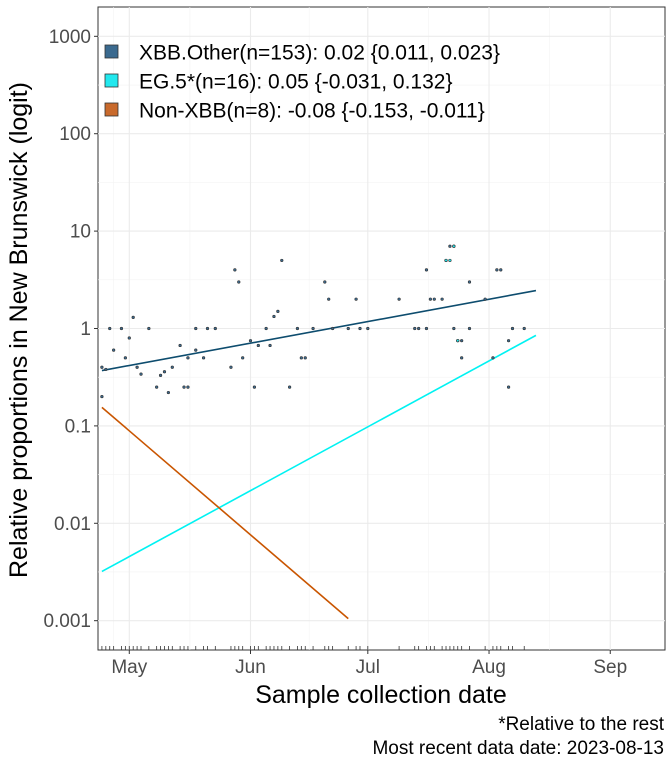  Describe the element at coordinates (313, 648) in the screenshot. I see `date-rug` at that location.